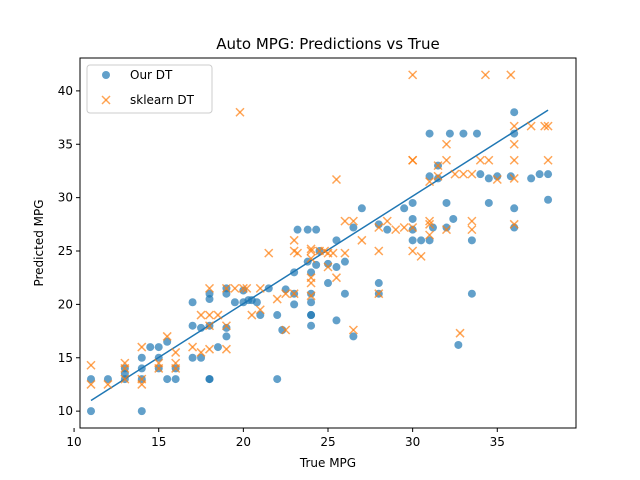  I want to click on y-tick-label: 35, so click(65, 144).